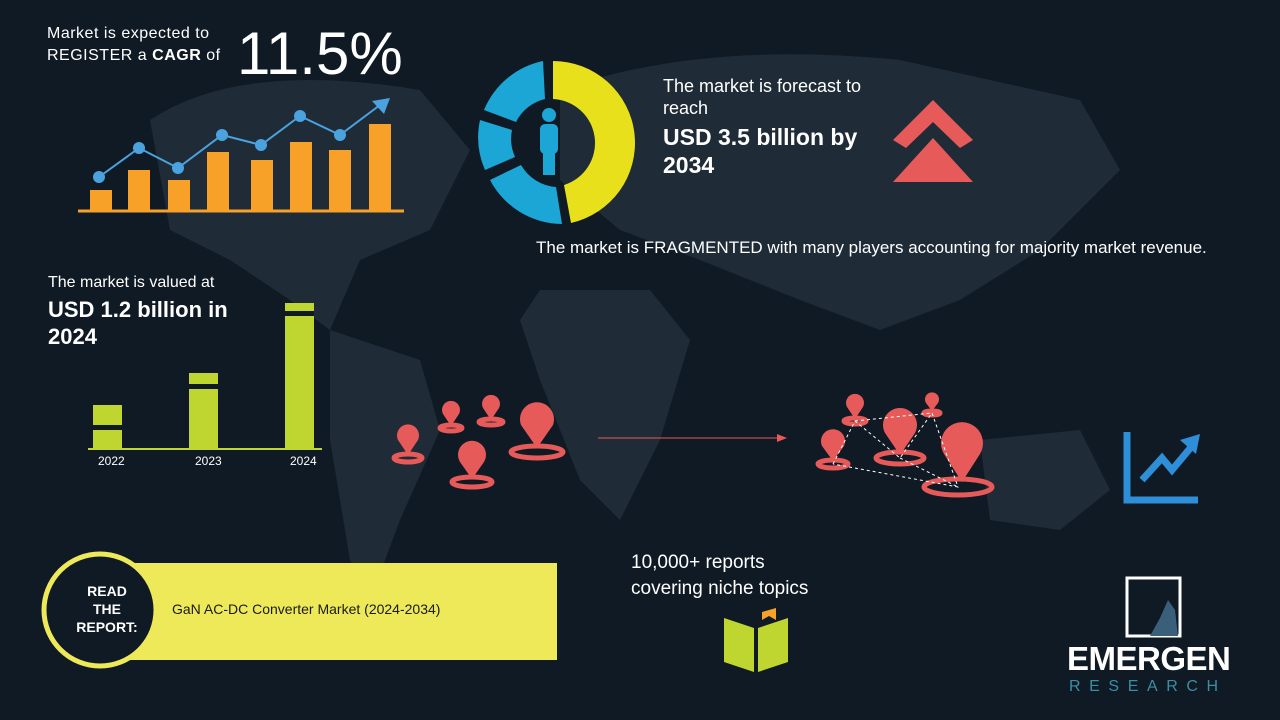  What do you see at coordinates (760, 151) in the screenshot?
I see `forecast-headline: USD 3.5 billion by 2034` at bounding box center [760, 151].